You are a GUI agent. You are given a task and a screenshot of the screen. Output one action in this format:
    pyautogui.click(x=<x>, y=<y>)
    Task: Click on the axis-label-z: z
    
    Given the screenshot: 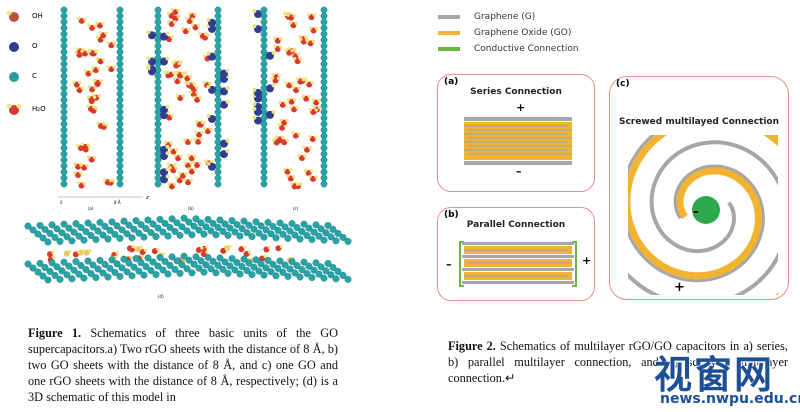 What is the action you would take?
    pyautogui.click(x=147, y=198)
    